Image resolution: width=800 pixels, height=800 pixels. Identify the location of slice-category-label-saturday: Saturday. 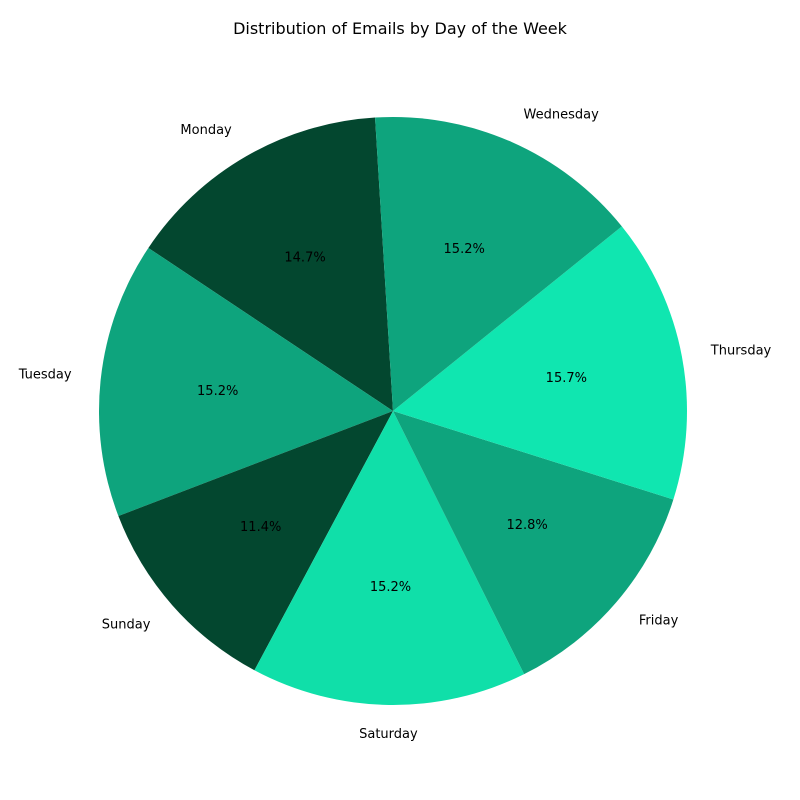
(388, 734).